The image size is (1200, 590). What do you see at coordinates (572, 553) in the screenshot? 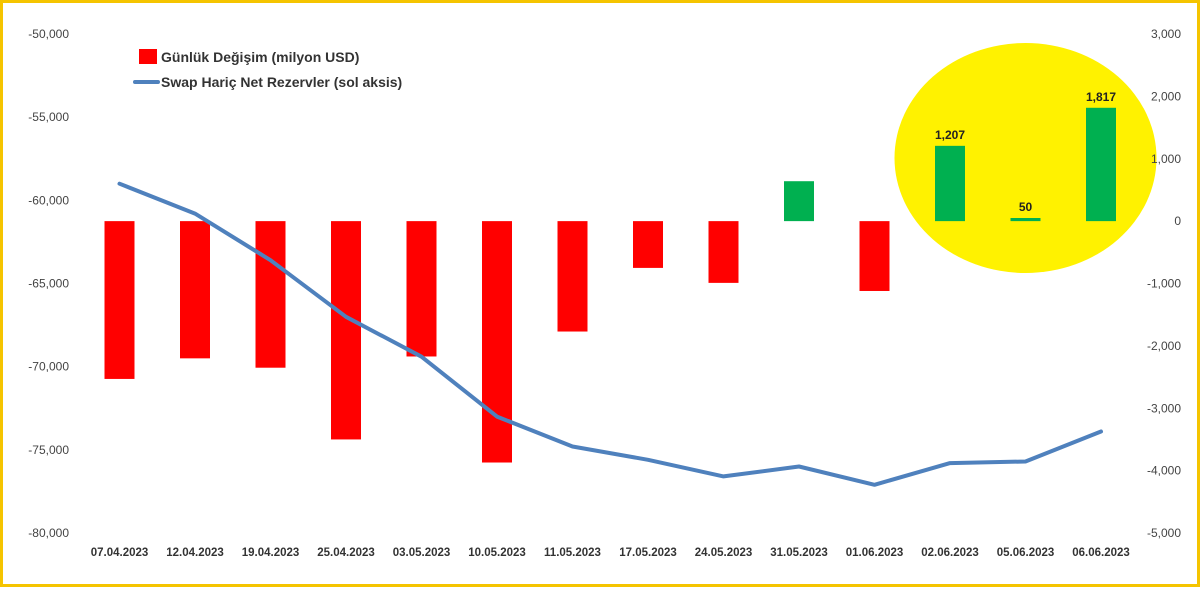
I see `x-axis-tick-label: 11.05.2023` at bounding box center [572, 553].